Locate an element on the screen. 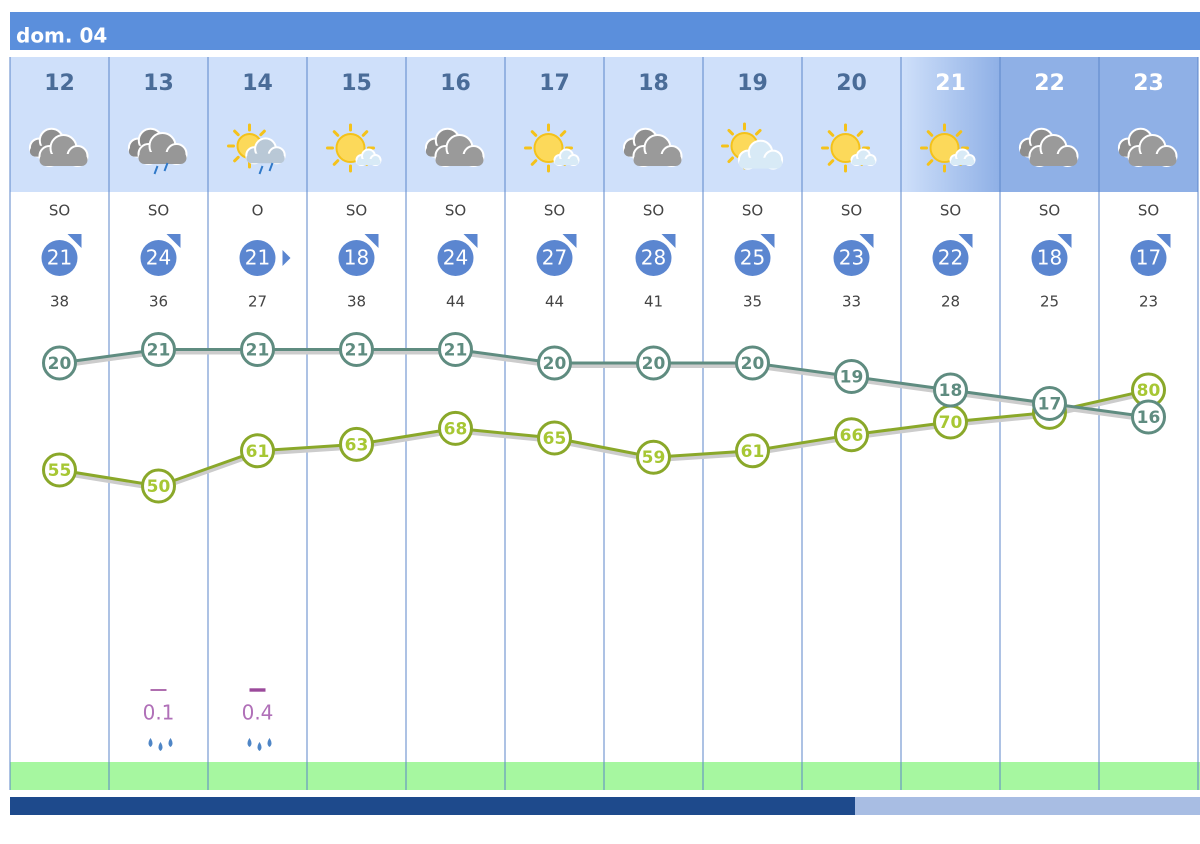  gust: 23 is located at coordinates (1148, 302).